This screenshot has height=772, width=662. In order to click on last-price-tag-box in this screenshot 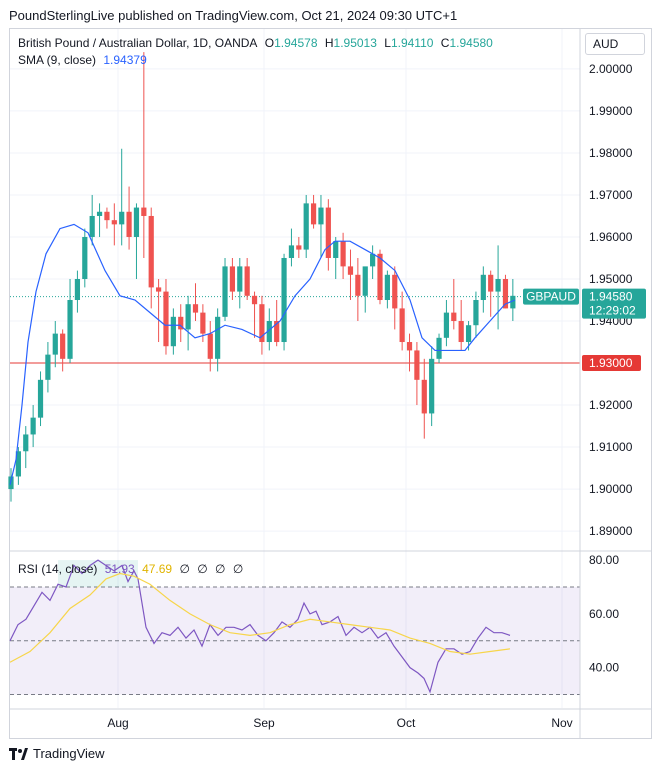, I will do `click(614, 303)`.